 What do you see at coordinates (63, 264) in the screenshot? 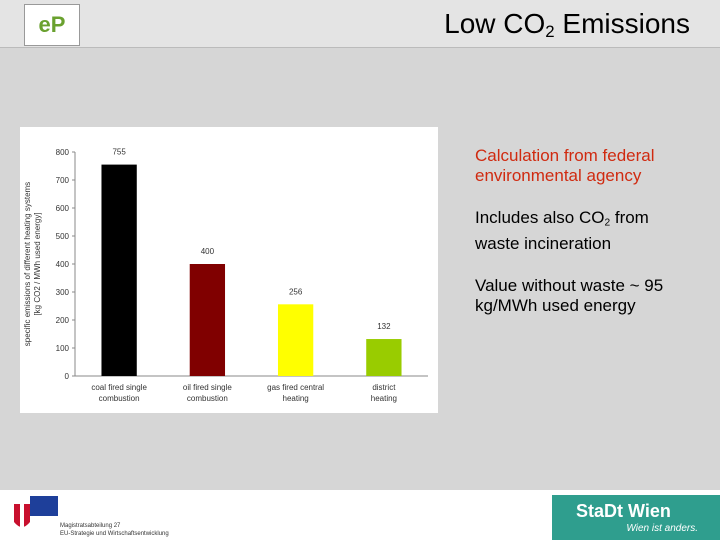
I see `y-tick-label: 400` at bounding box center [63, 264].